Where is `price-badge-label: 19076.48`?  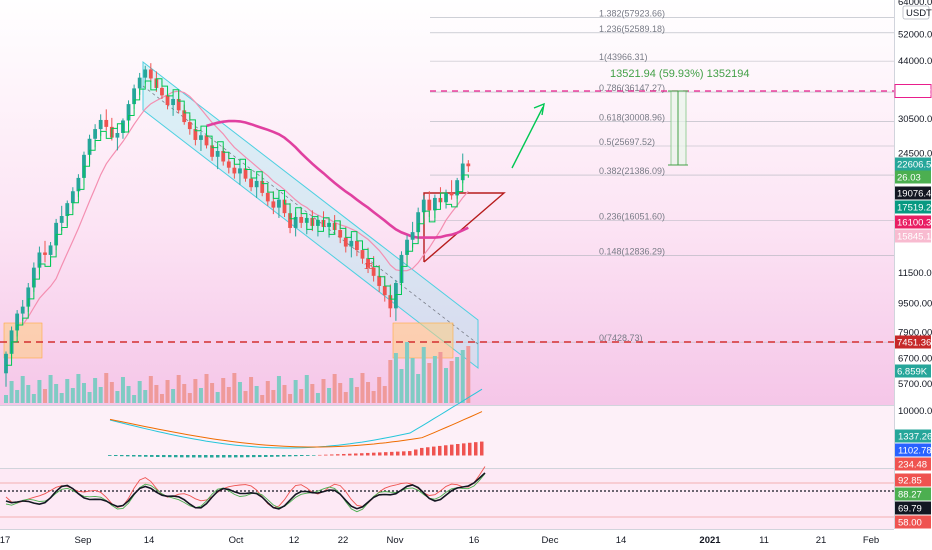
price-badge-label: 19076.48 is located at coordinates (914, 194).